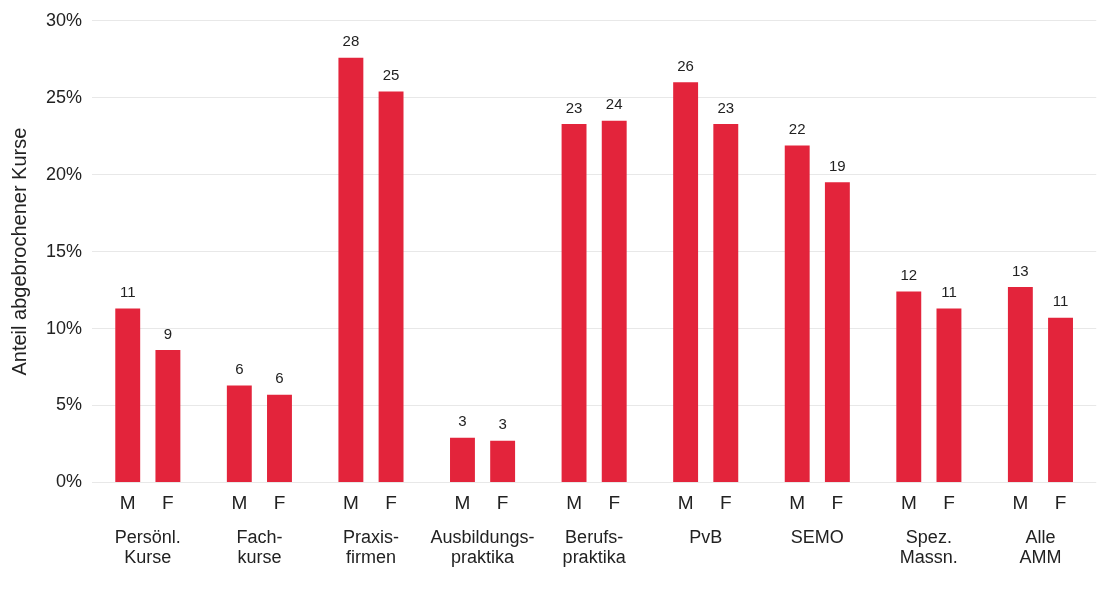 The height and width of the screenshot is (614, 1108). I want to click on series-label: M, so click(127, 503).